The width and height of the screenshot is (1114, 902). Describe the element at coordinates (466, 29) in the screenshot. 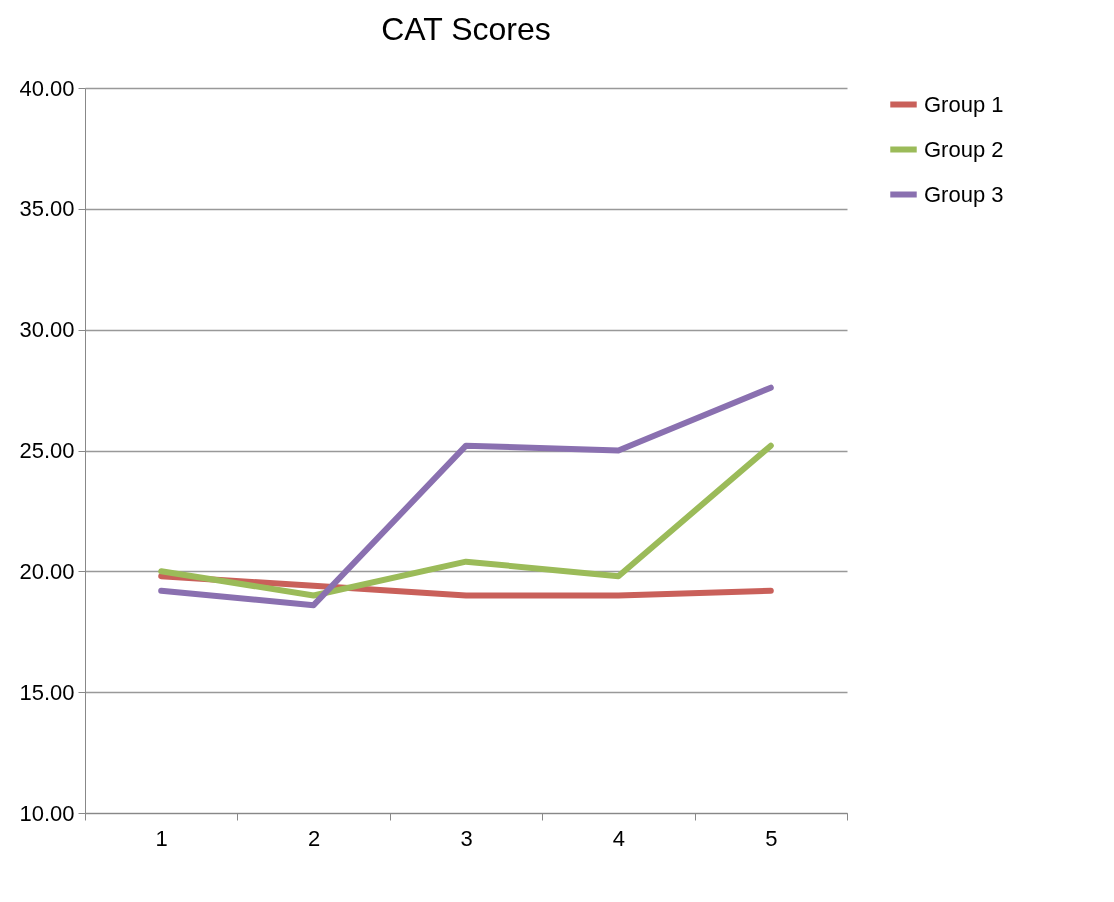

I see `chart-title: CAT Scores` at that location.